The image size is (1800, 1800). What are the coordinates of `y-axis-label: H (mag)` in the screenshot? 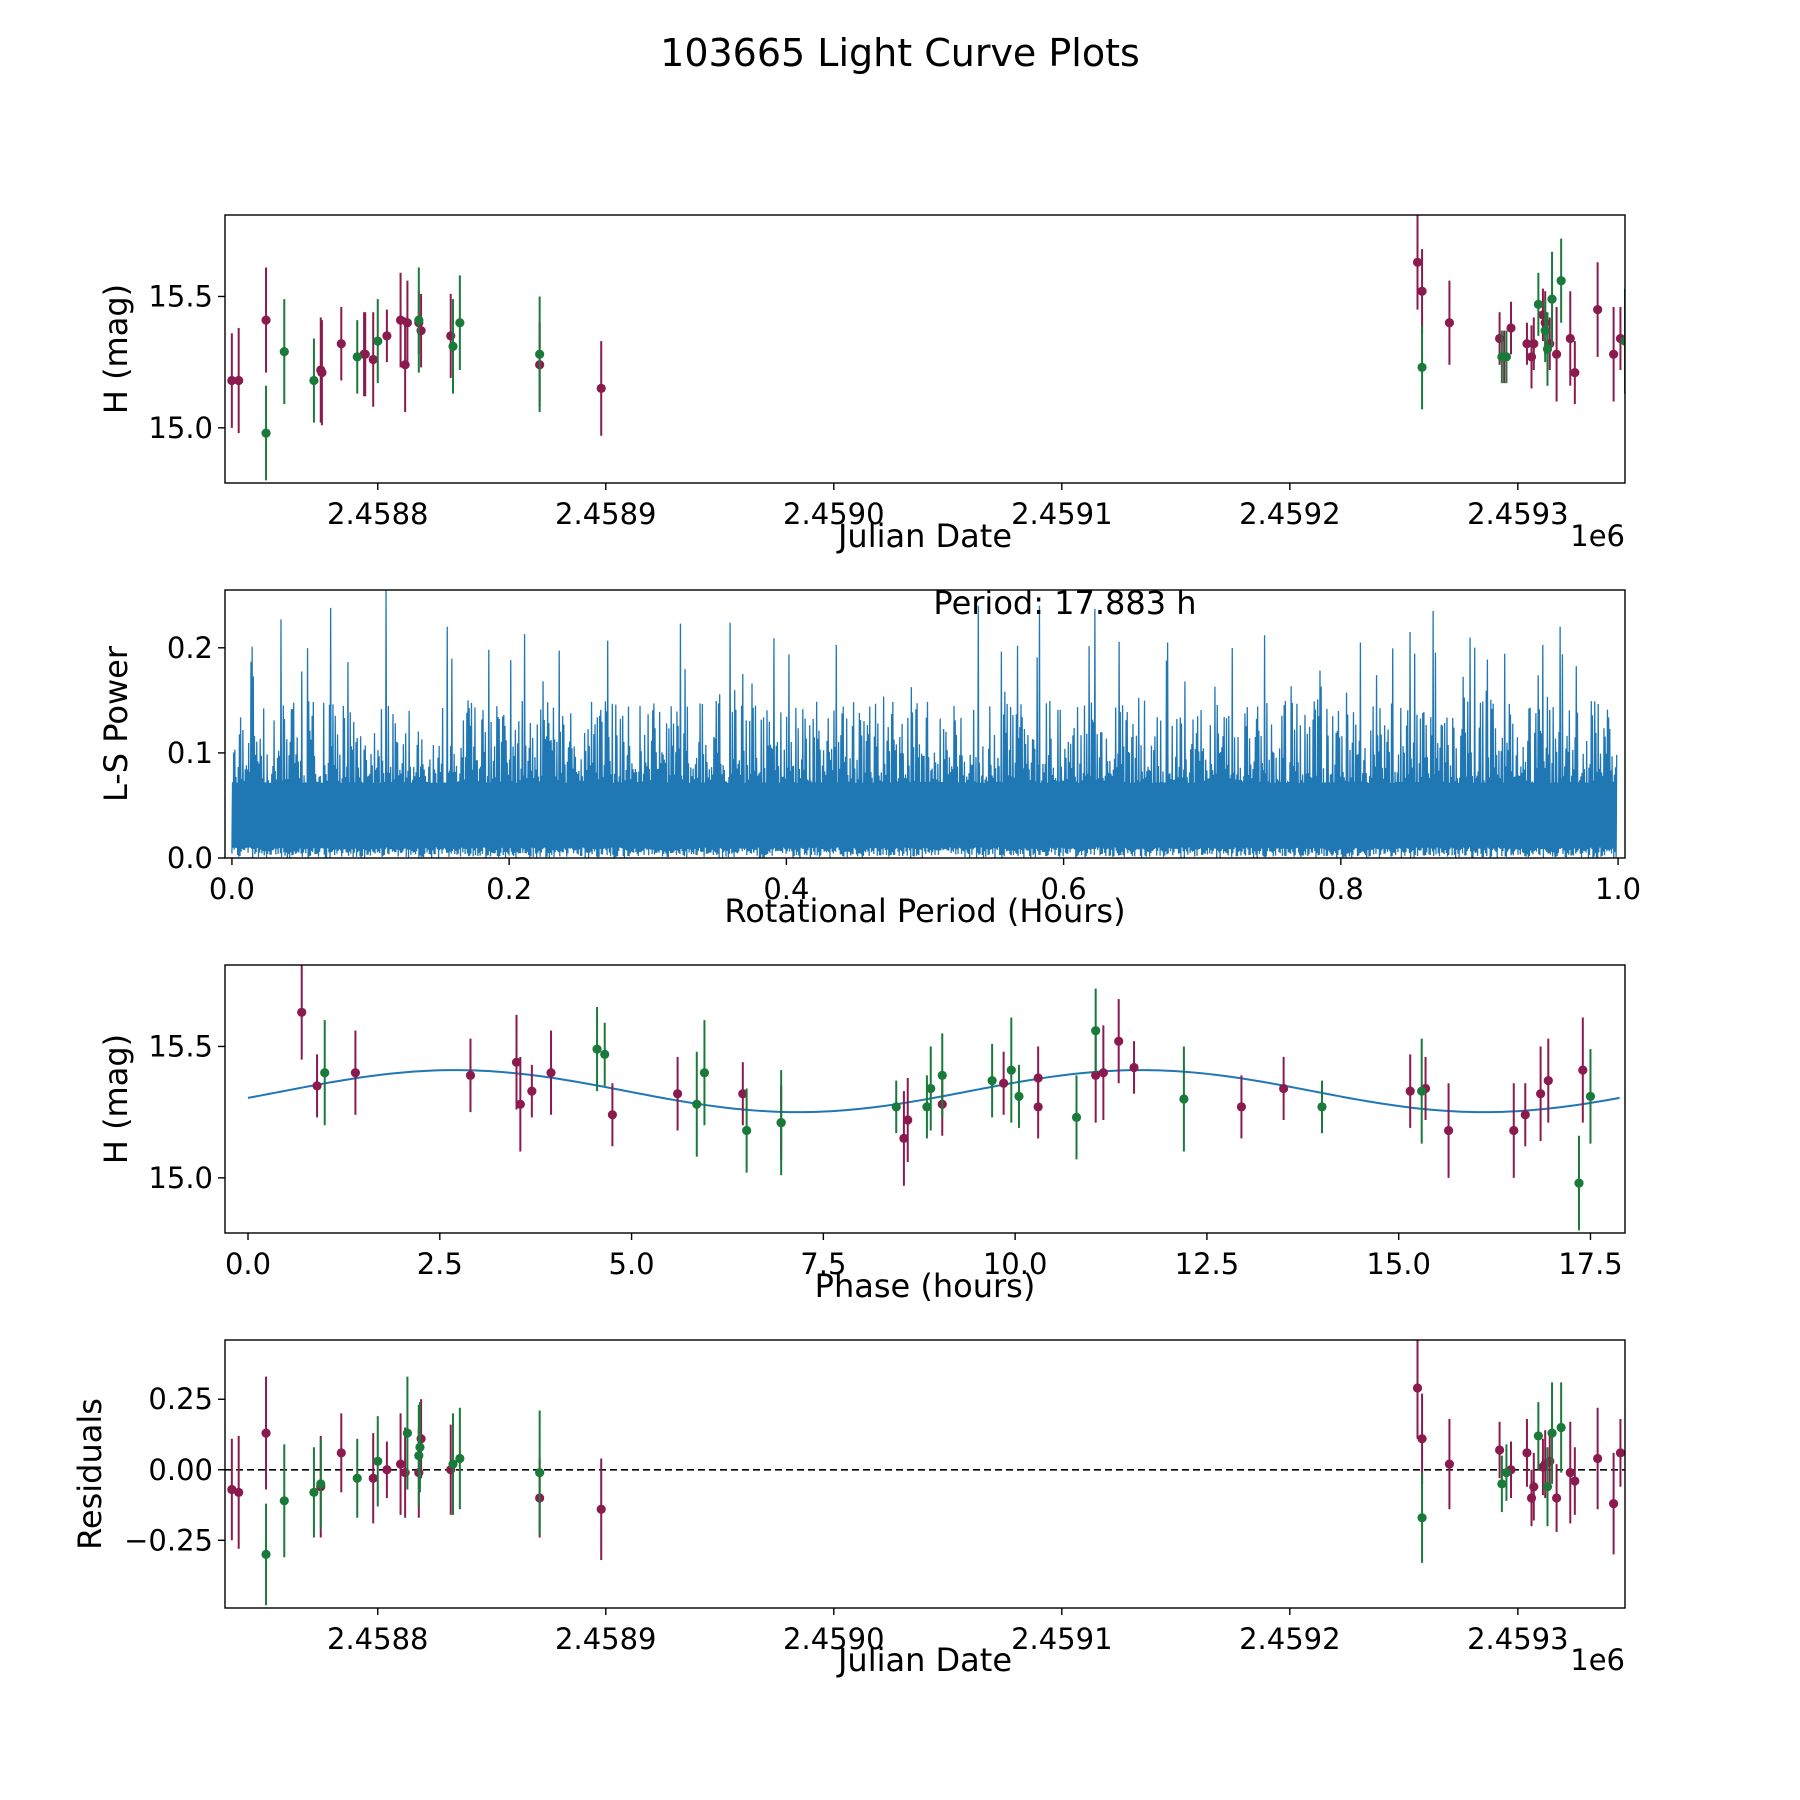 It's located at (116, 1099).